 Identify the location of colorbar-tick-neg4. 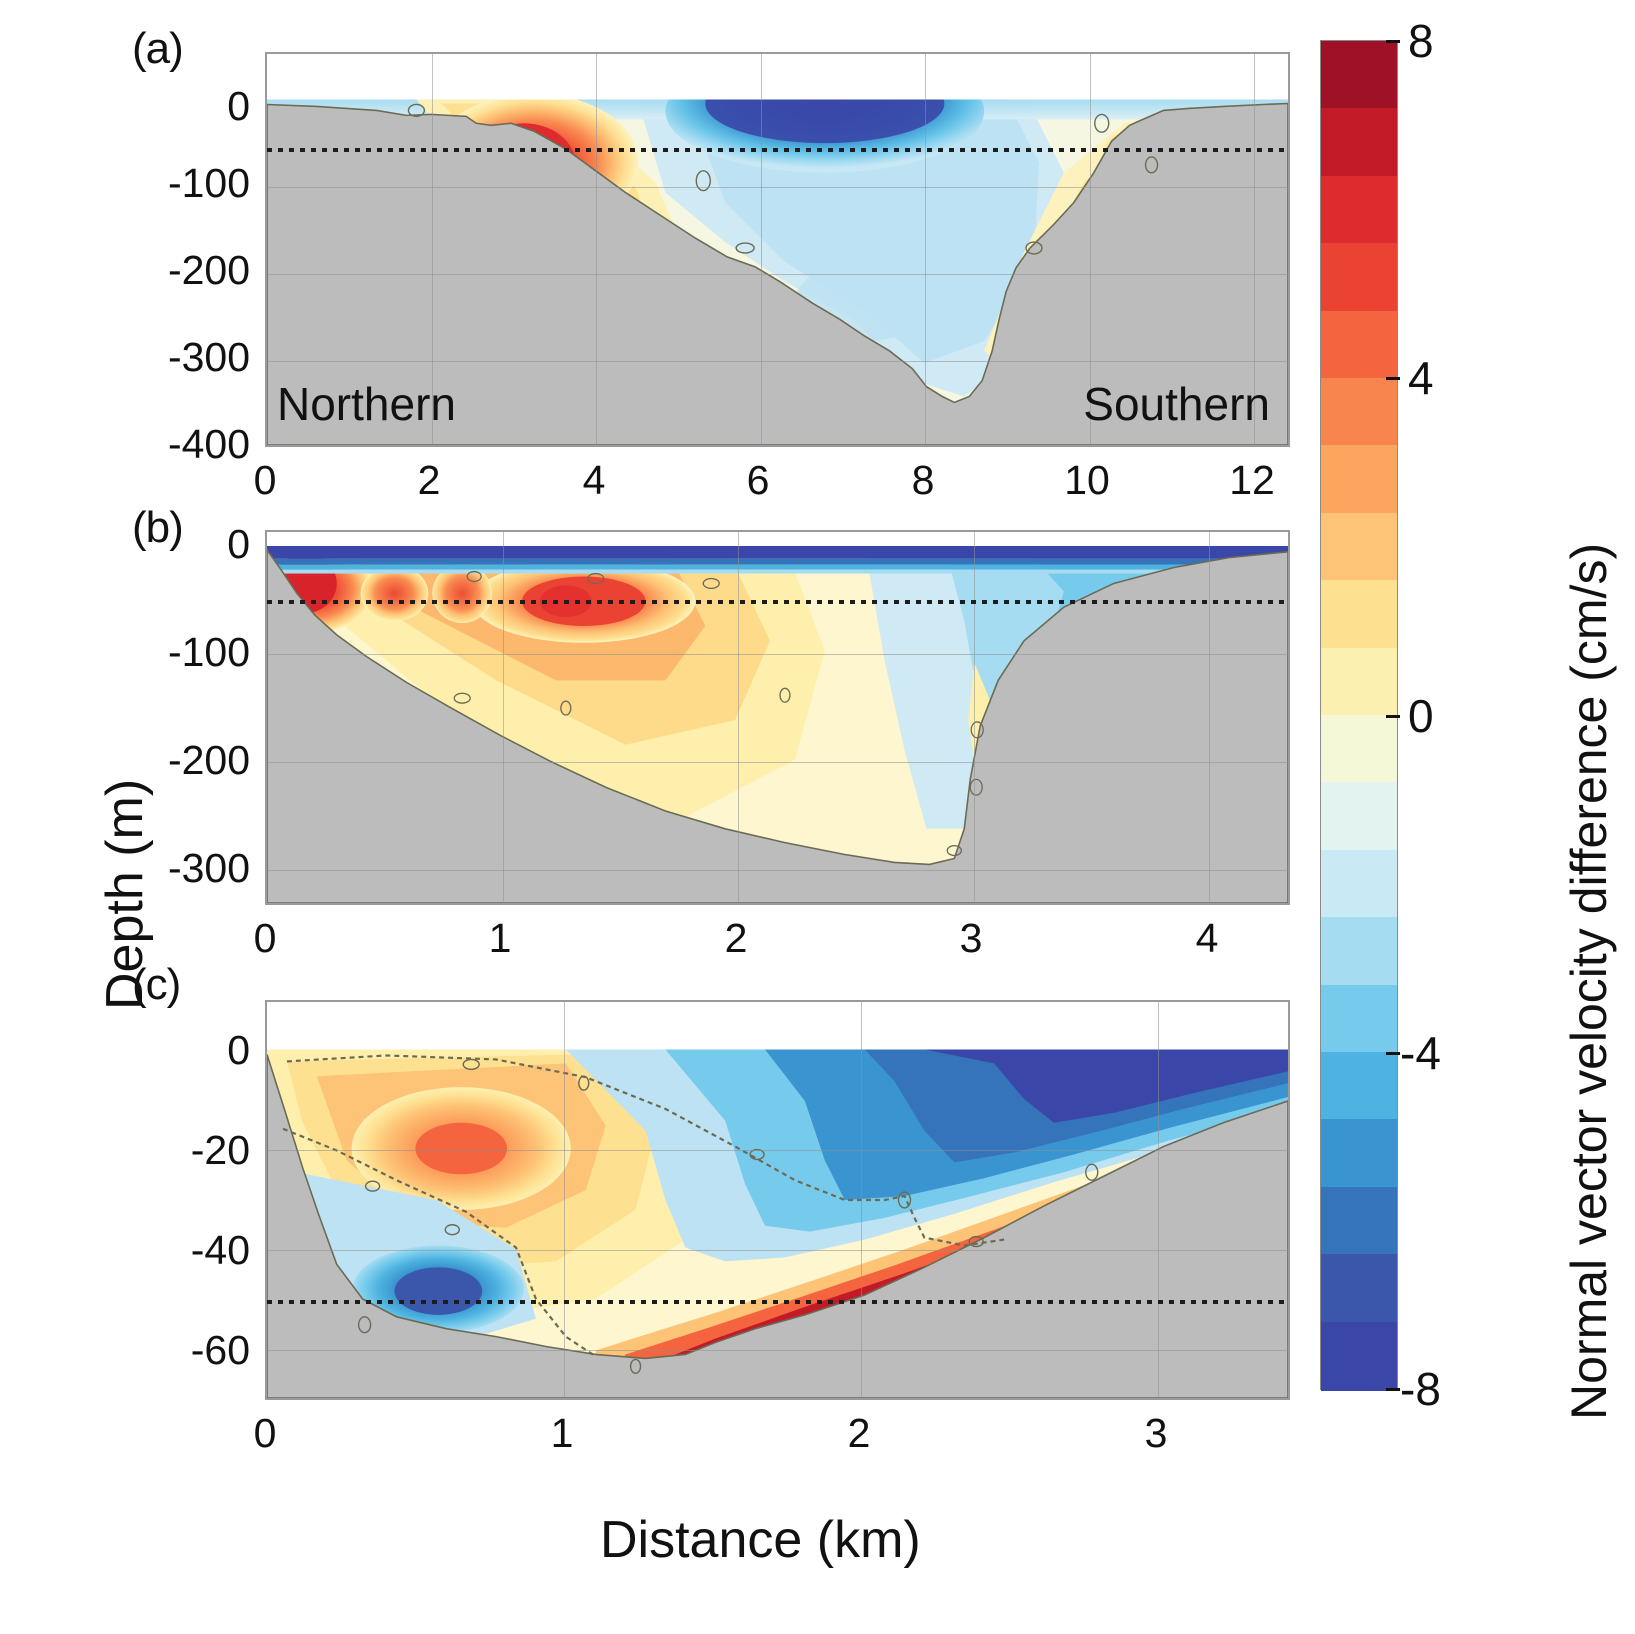
(1393, 1053).